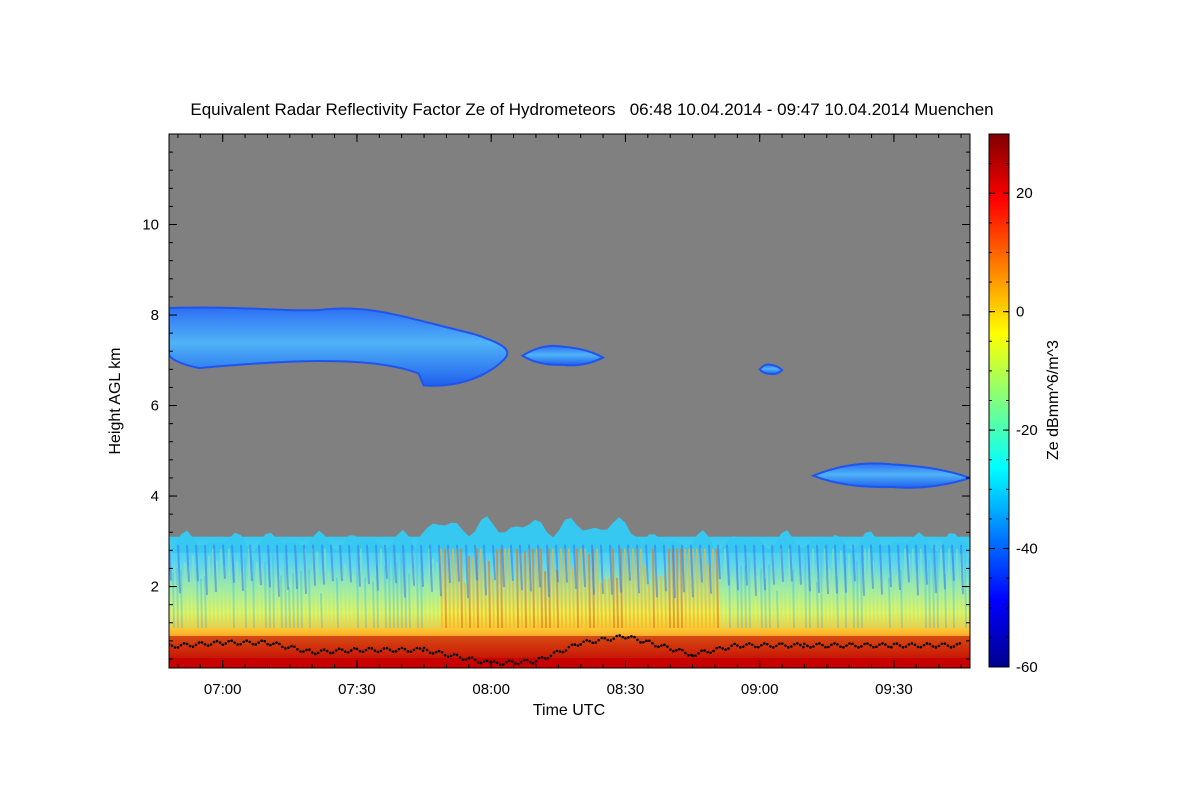 The width and height of the screenshot is (1200, 800). I want to click on colorbar-tick-label: -40, so click(1027, 549).